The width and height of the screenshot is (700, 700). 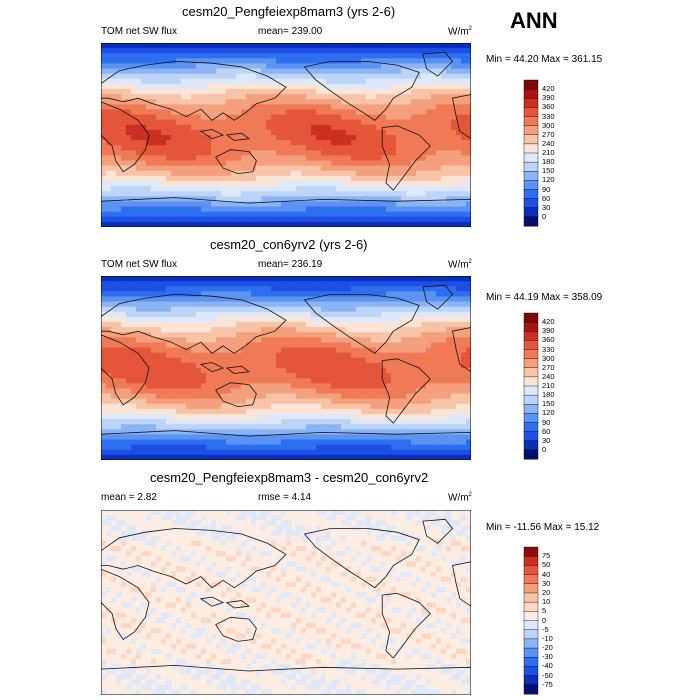 What do you see at coordinates (548, 125) in the screenshot?
I see `colorbar-tick-label: 300` at bounding box center [548, 125].